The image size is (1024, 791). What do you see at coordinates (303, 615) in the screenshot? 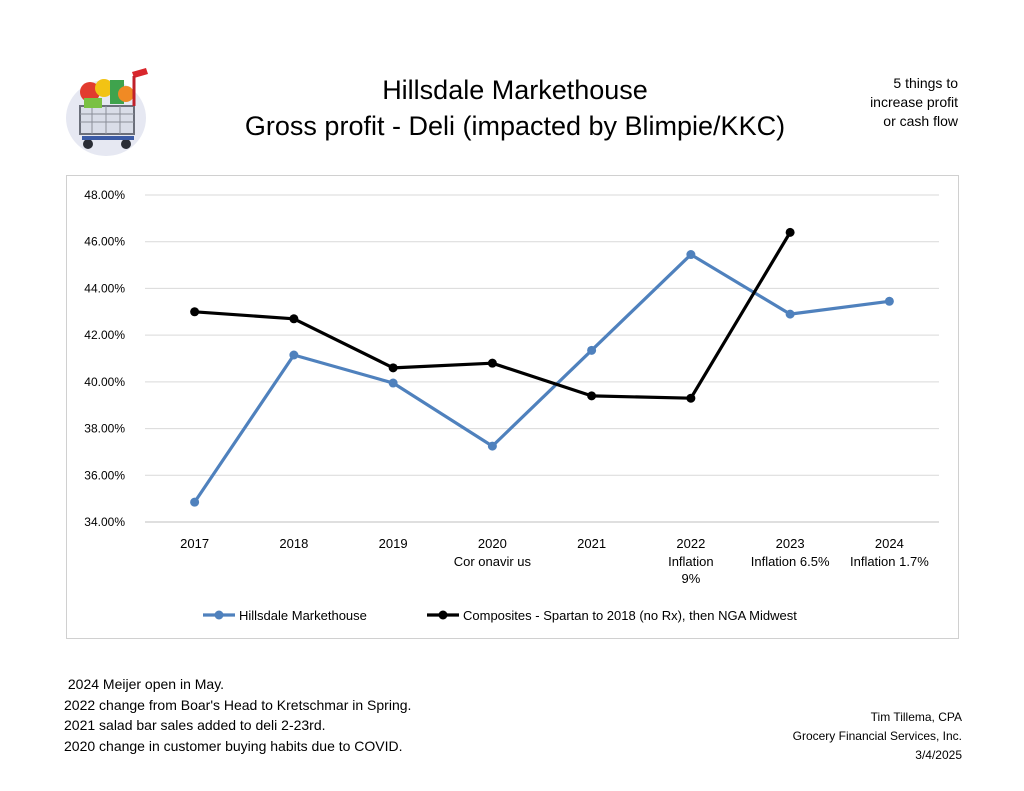
I see `legend-label: Hillsdale Markethouse` at bounding box center [303, 615].